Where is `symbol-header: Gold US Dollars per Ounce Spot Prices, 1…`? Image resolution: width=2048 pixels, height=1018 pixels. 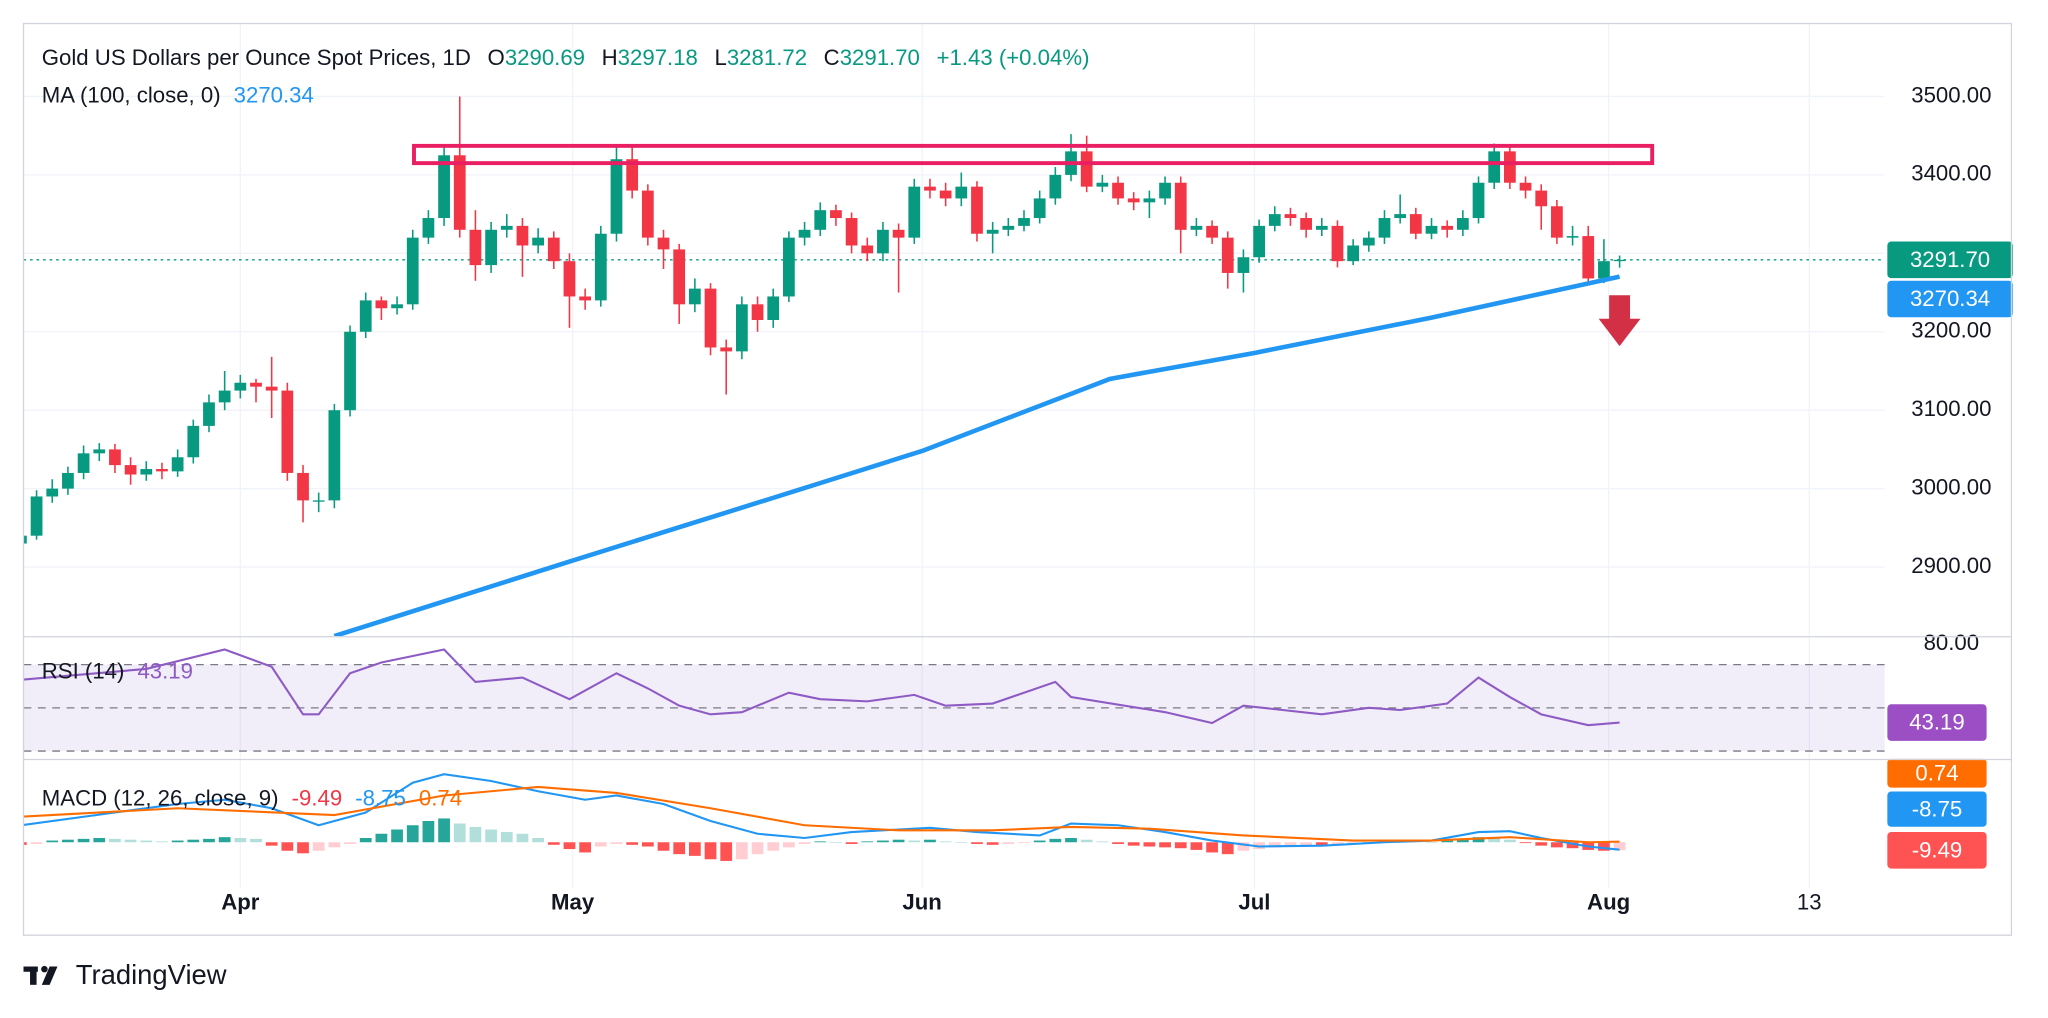 symbol-header: Gold US Dollars per Ounce Spot Prices, 1… is located at coordinates (566, 57).